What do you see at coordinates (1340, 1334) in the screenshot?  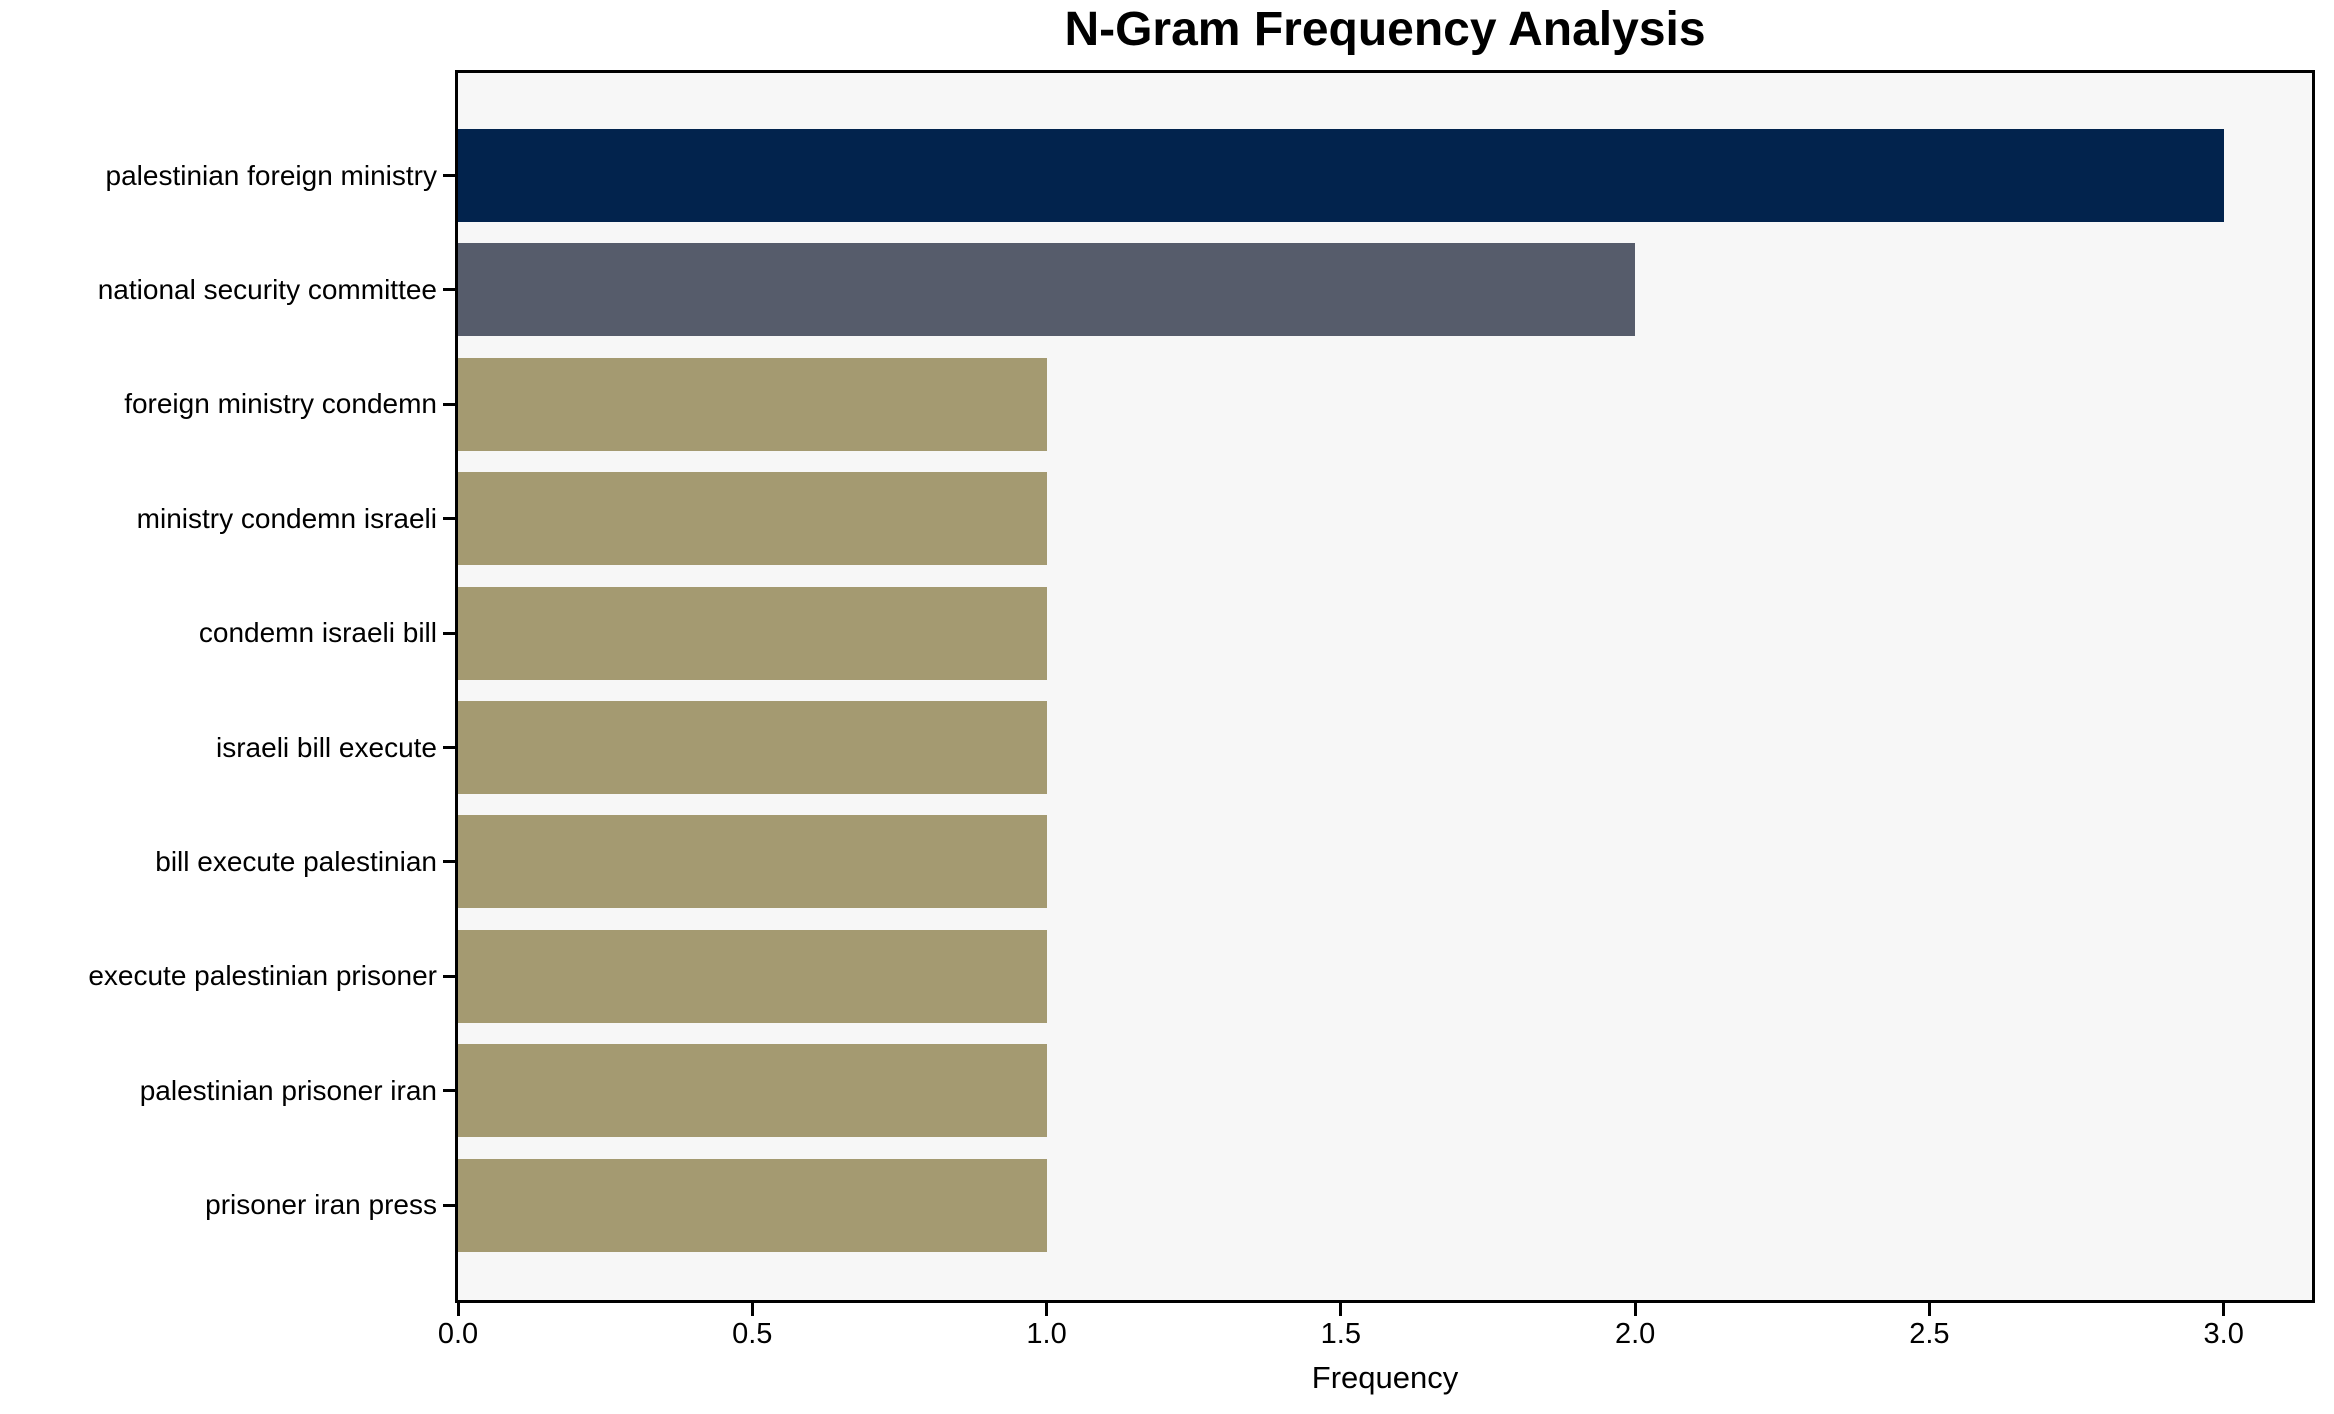 I see `x-tick-label: 1.5` at bounding box center [1340, 1334].